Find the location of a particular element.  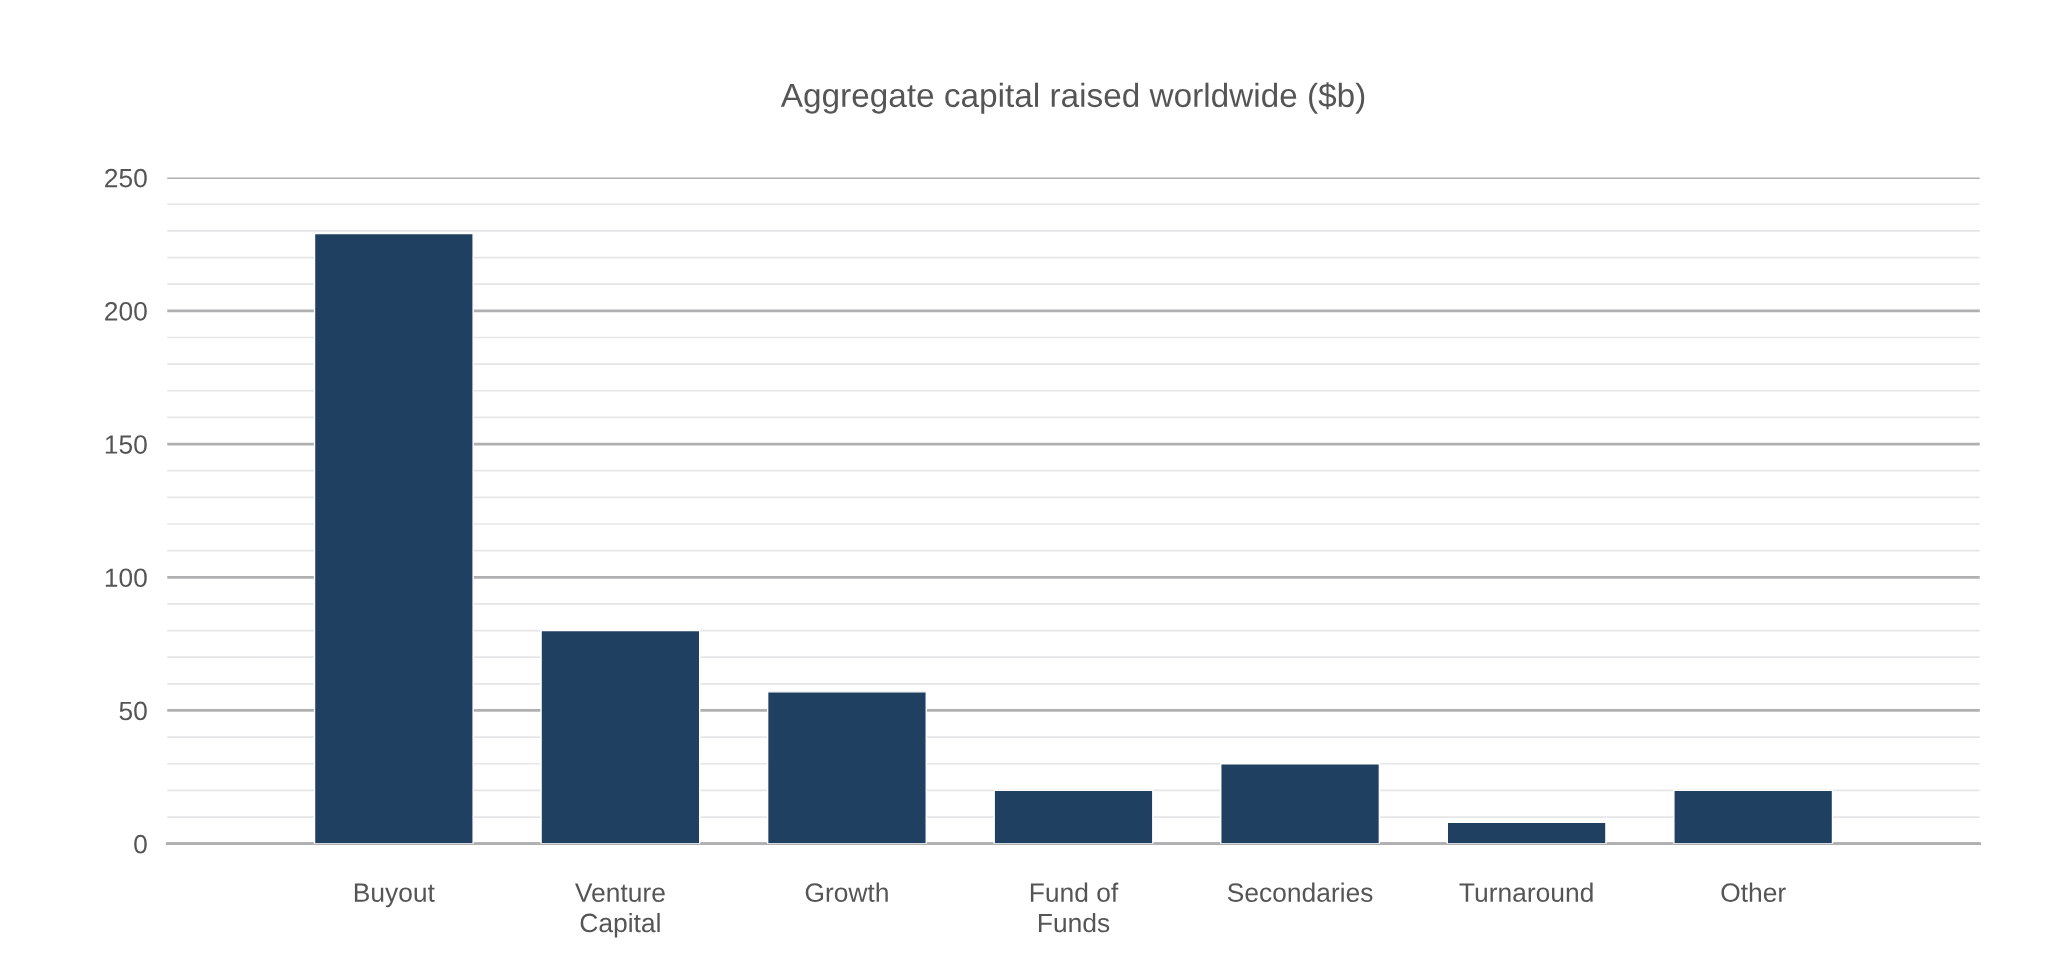

x-tick-label: Growth is located at coordinates (846, 892).